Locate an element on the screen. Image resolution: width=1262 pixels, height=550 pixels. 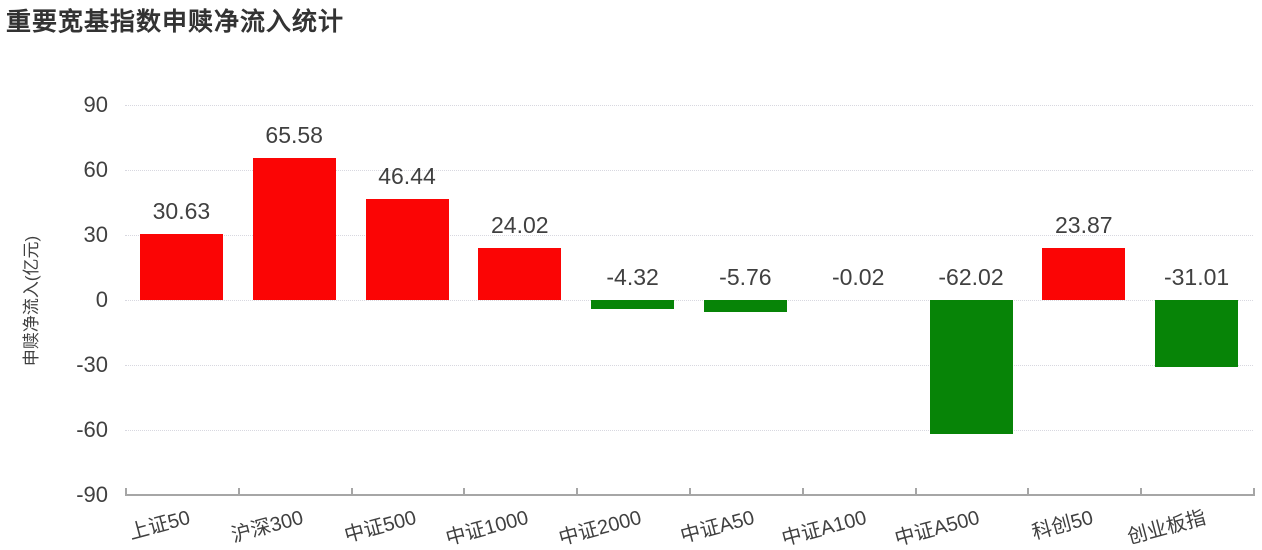
bar-value-label: 65.58 is located at coordinates (294, 134).